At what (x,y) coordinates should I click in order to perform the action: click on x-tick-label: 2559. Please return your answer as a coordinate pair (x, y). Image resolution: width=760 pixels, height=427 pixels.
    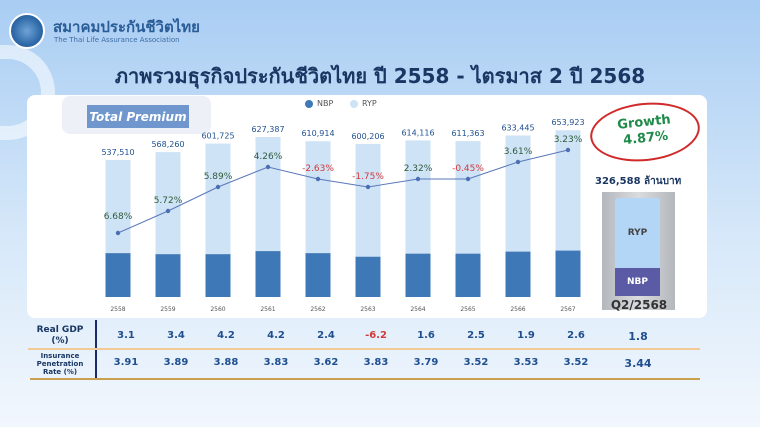
    Looking at the image, I should click on (167, 309).